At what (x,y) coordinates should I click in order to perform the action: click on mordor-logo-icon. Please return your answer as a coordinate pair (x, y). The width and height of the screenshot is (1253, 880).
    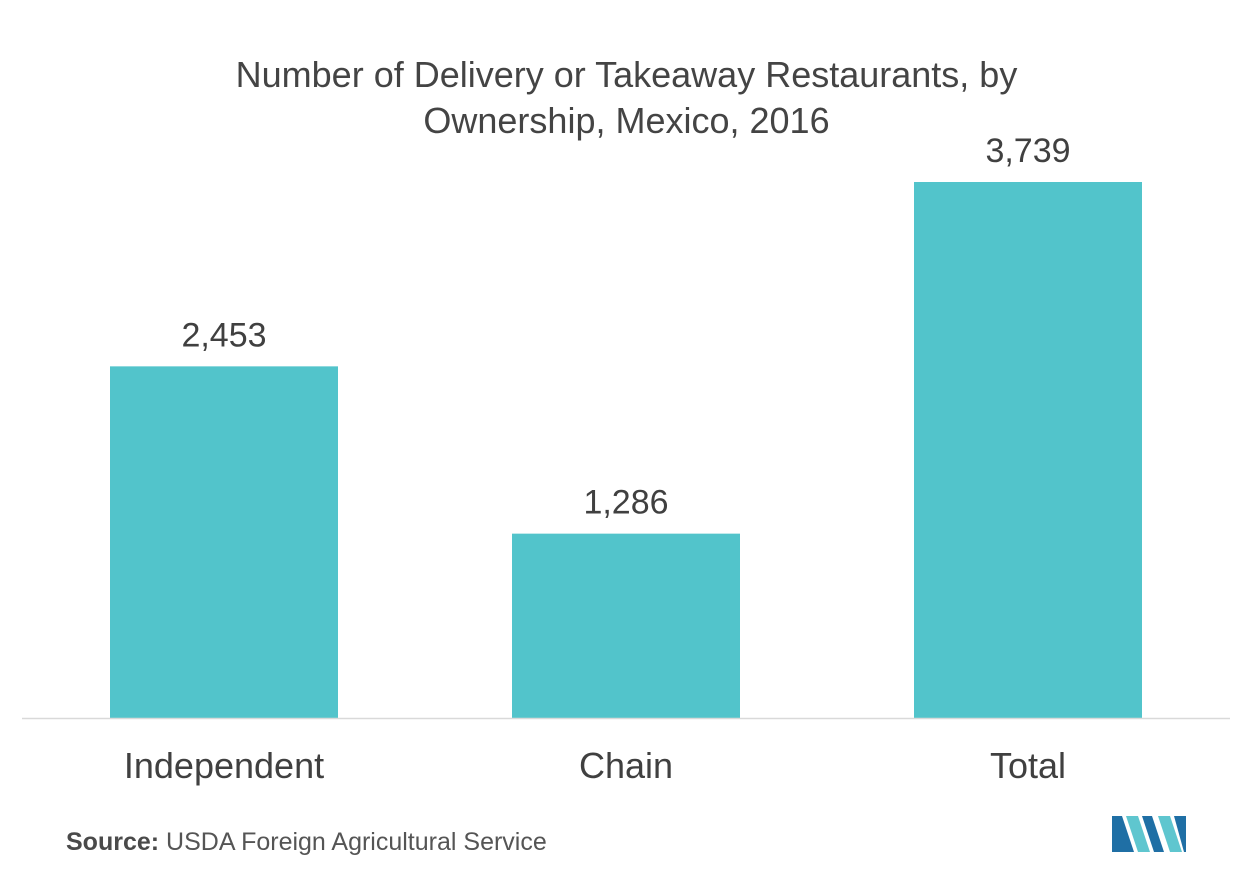
    Looking at the image, I should click on (1149, 834).